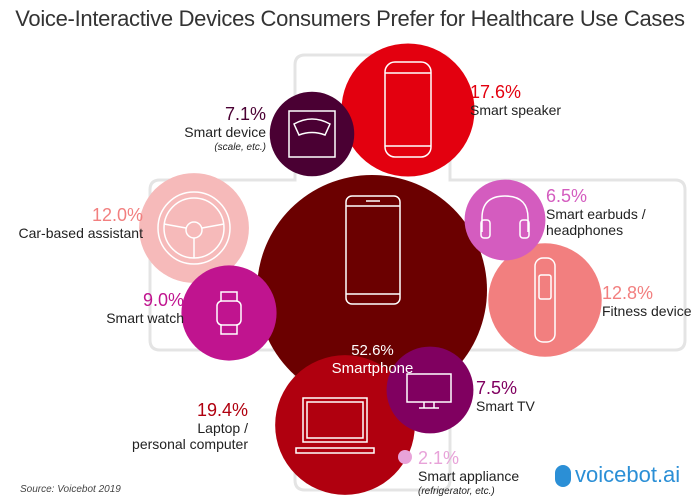 This screenshot has height=504, width=700. What do you see at coordinates (505, 406) in the screenshot?
I see `name: Smart TV` at bounding box center [505, 406].